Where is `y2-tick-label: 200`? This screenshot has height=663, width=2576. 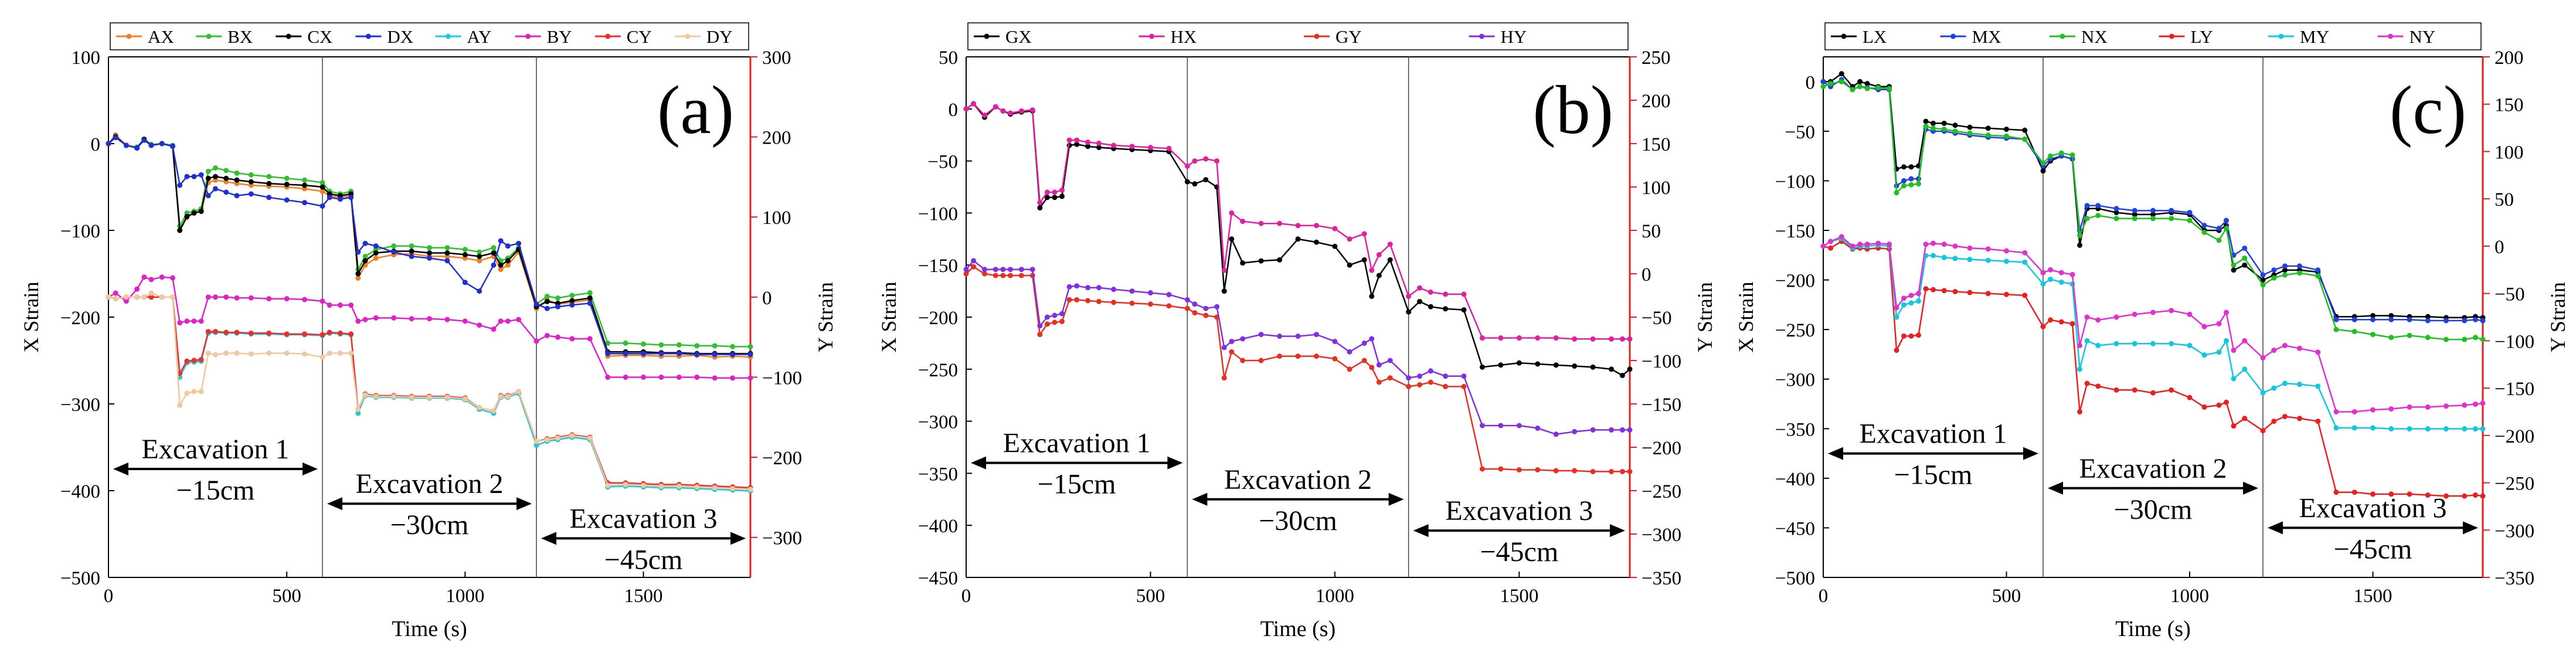
y2-tick-label: 200 is located at coordinates (777, 138).